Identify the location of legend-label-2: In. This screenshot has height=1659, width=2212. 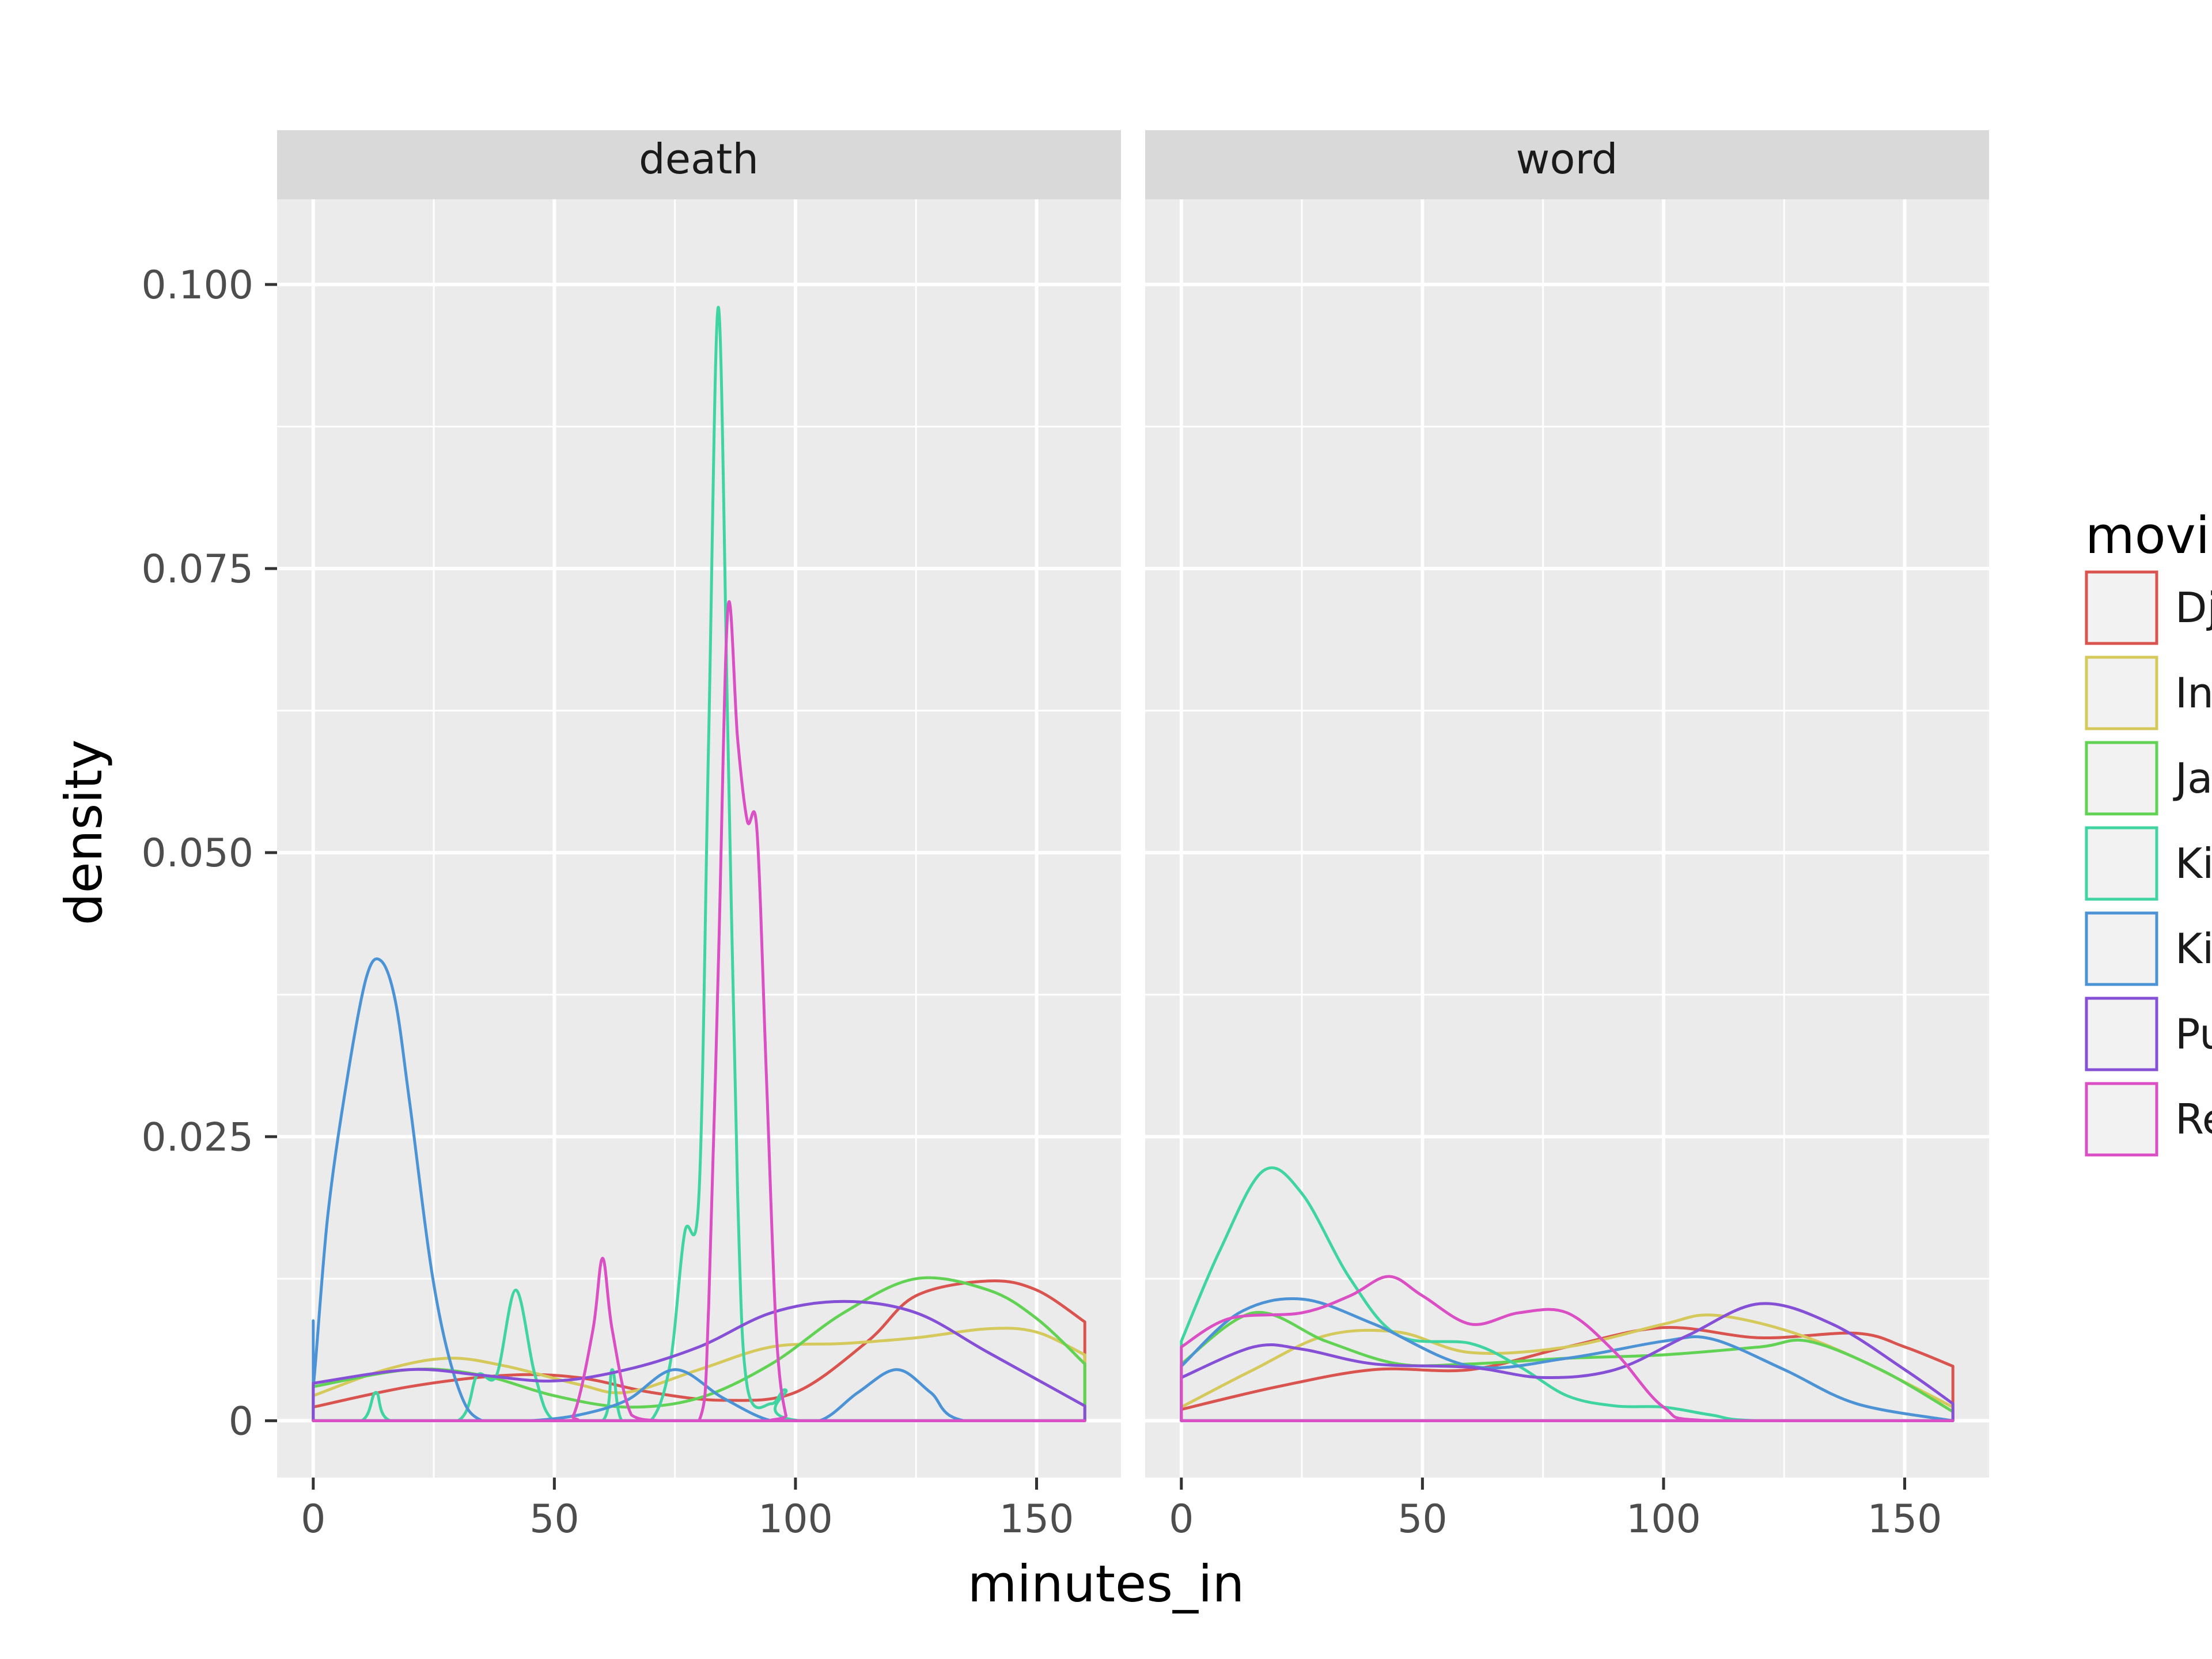
(2193, 693).